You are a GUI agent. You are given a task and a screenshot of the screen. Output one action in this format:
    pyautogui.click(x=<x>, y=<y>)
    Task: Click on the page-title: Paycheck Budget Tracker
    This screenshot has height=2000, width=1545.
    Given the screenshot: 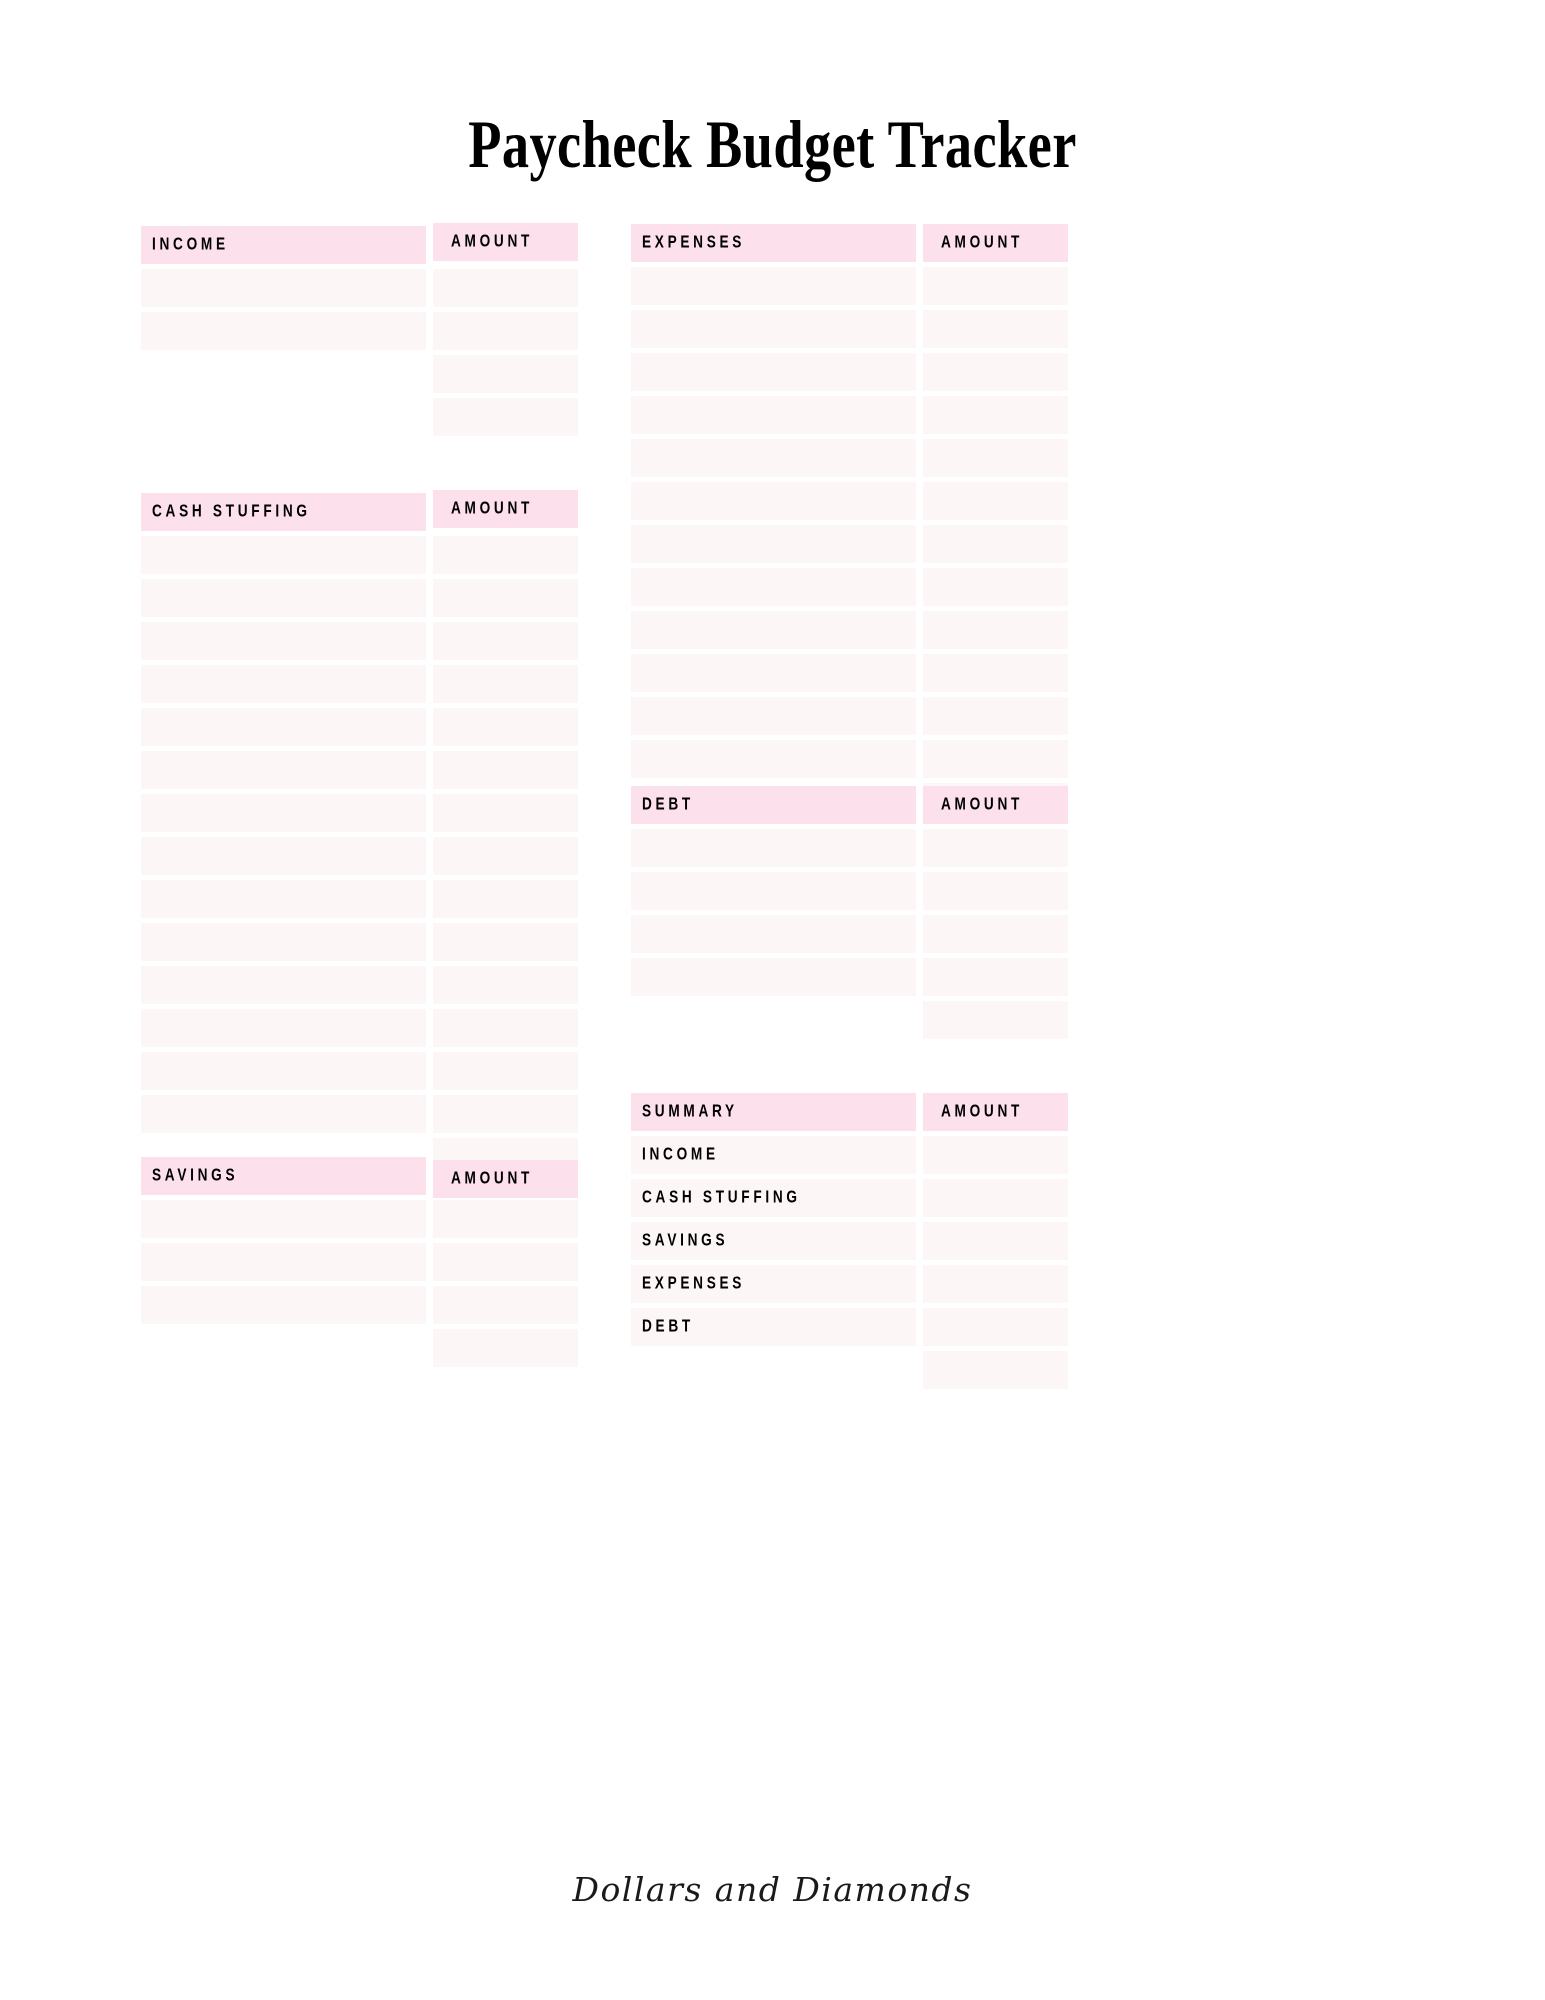 What is the action you would take?
    pyautogui.click(x=772, y=144)
    